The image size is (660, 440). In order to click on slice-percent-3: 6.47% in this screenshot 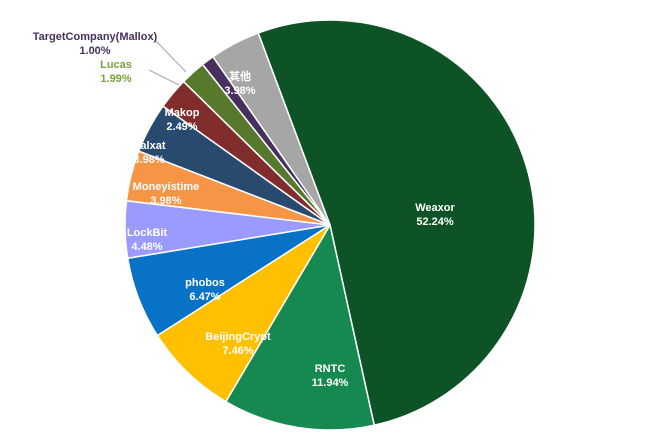, I will do `click(204, 297)`.